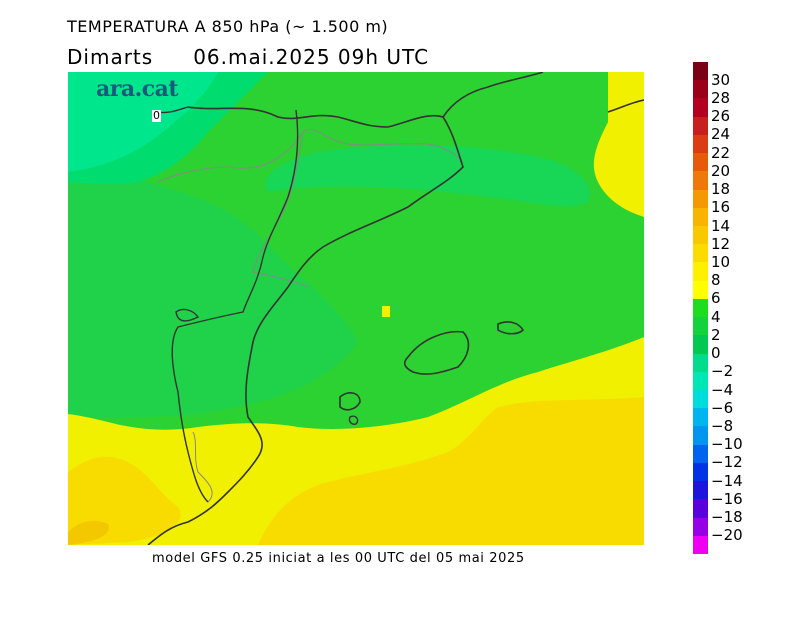  I want to click on legend-label: −18, so click(727, 517).